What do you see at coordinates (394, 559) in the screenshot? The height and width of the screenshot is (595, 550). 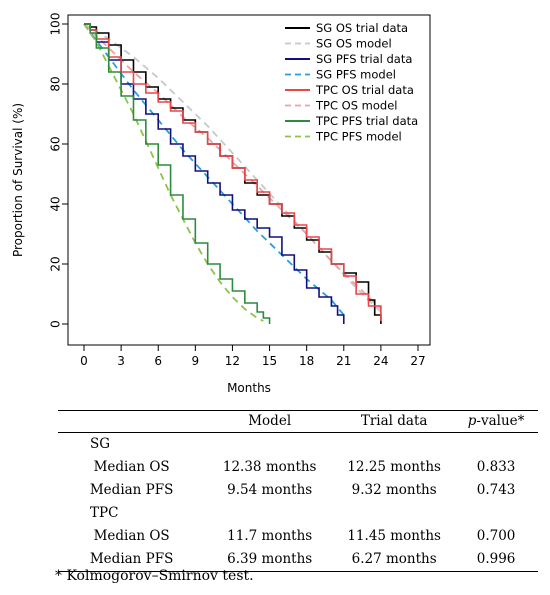 I see `cell-trial: 6.27 months` at bounding box center [394, 559].